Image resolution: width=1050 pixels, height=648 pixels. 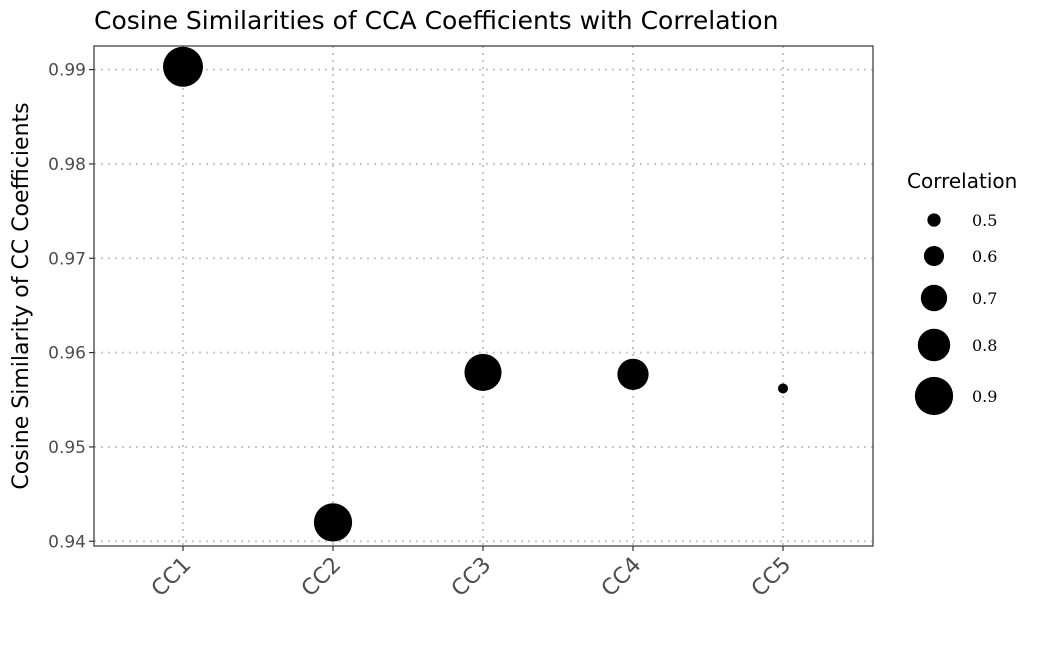 I want to click on x-tick-label: CC5, so click(x=771, y=577).